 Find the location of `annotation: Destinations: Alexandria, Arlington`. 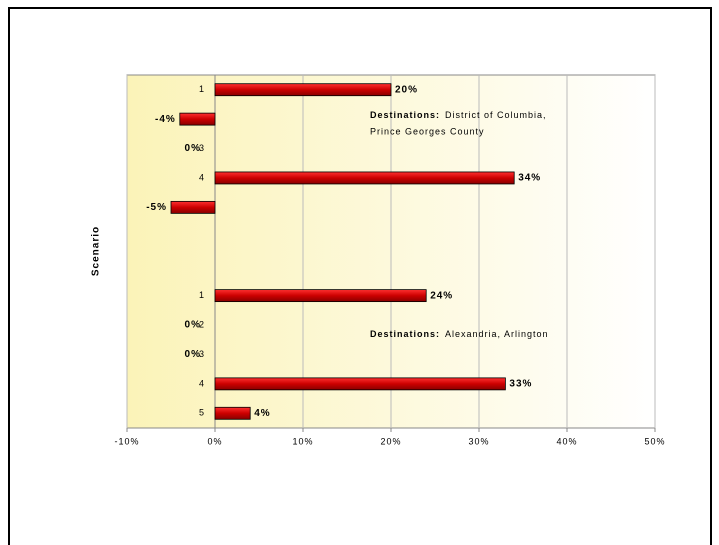

annotation: Destinations: Alexandria, Arlington is located at coordinates (459, 334).